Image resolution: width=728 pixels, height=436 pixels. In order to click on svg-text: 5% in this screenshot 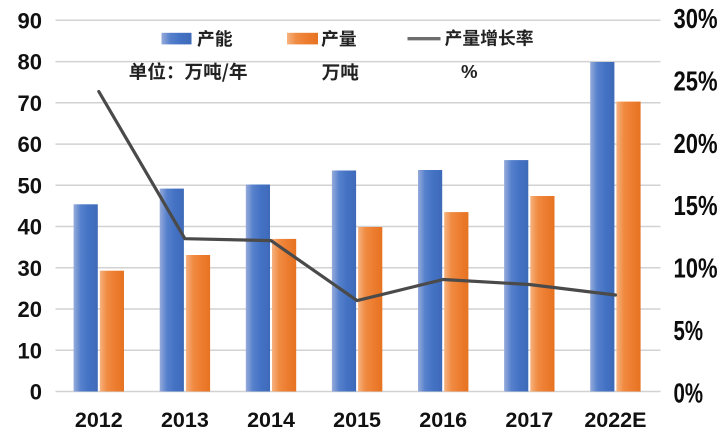, I will do `click(689, 330)`.